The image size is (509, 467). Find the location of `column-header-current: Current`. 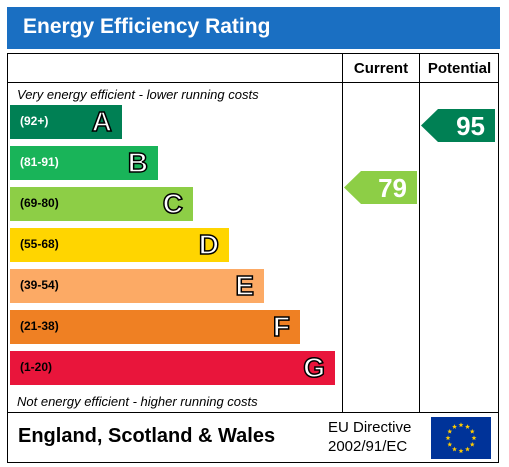

column-header-current: Current is located at coordinates (381, 68).